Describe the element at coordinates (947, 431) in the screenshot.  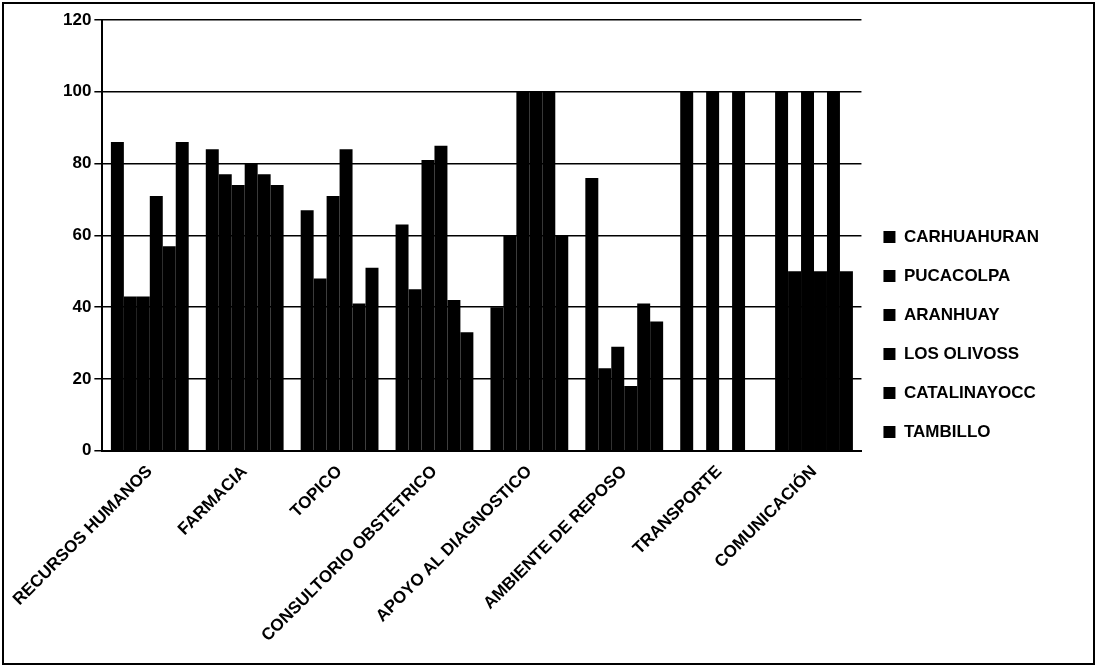
I see `legend-label: TAMBILLO` at that location.